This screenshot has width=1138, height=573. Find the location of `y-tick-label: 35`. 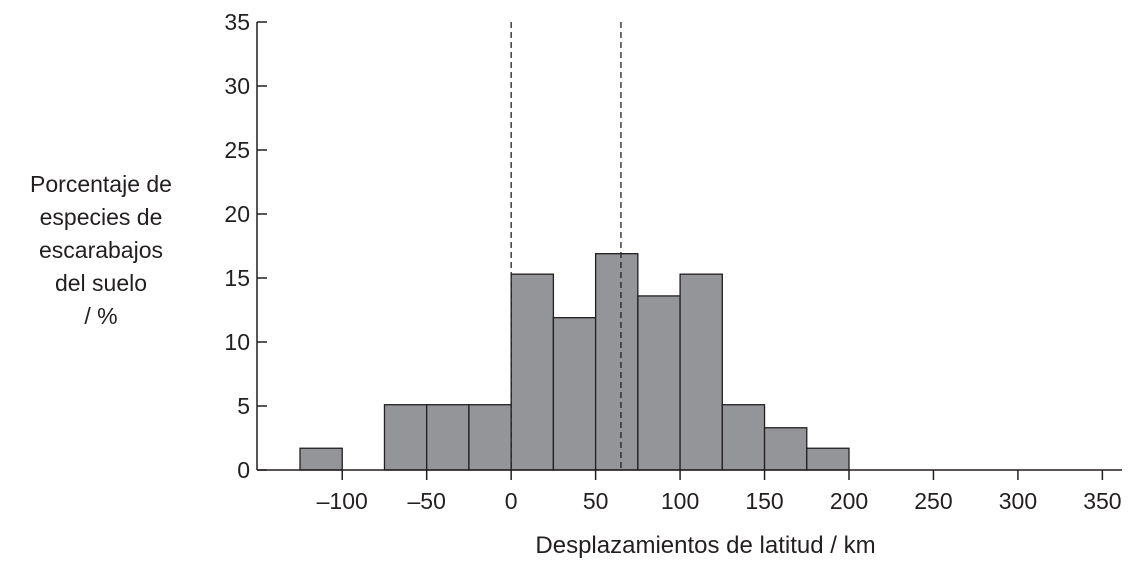

y-tick-label: 35 is located at coordinates (237, 22).